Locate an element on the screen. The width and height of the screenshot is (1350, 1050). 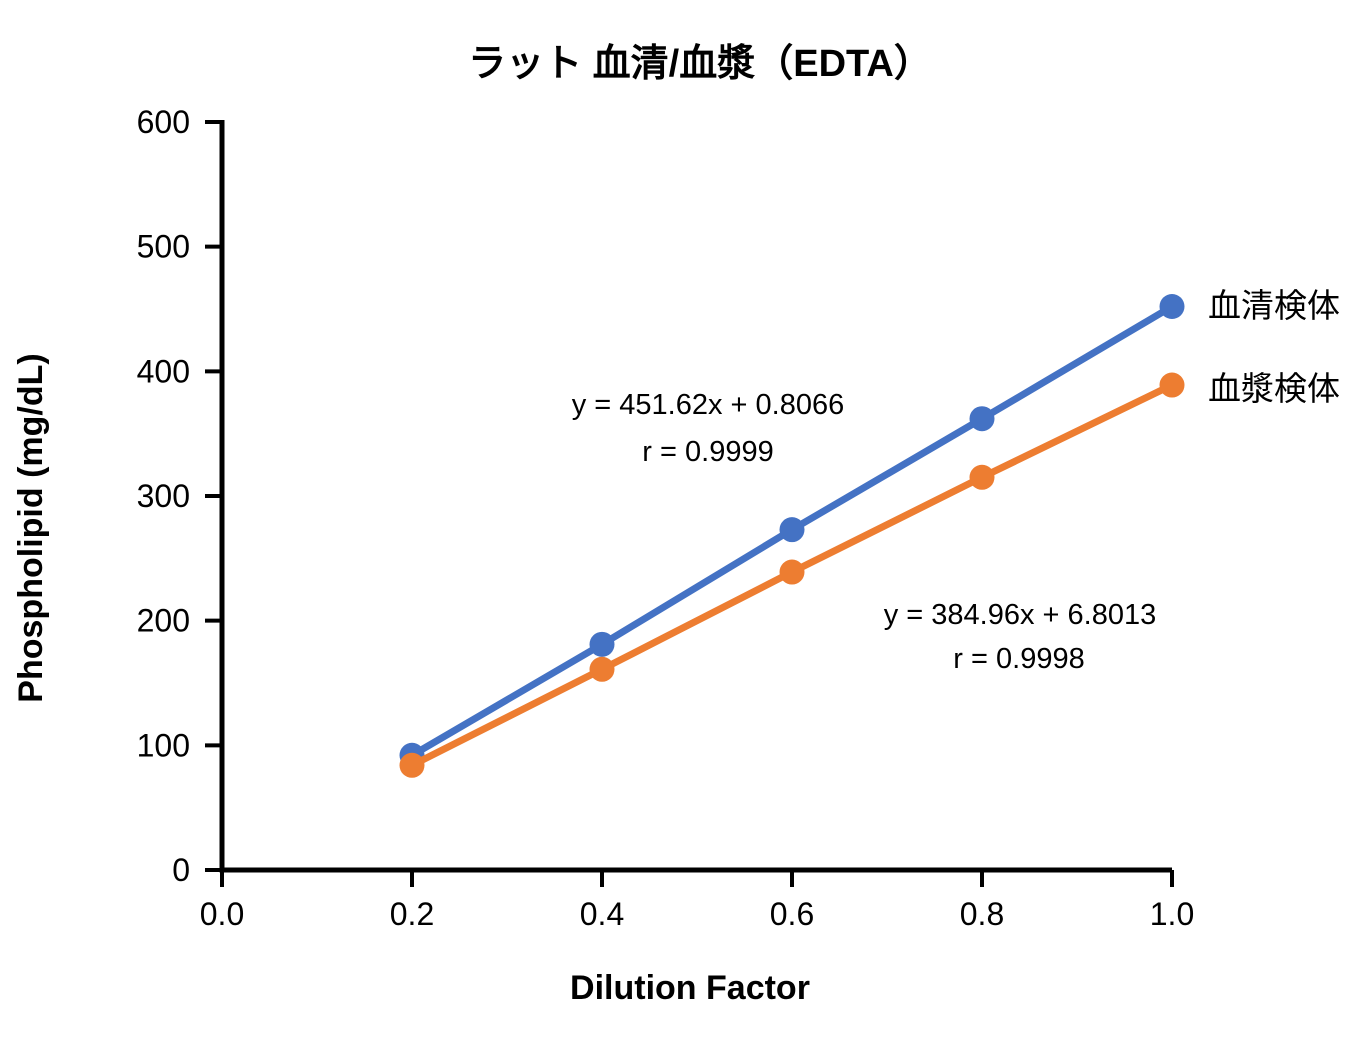
x-tick-label: 0.0 is located at coordinates (222, 914).